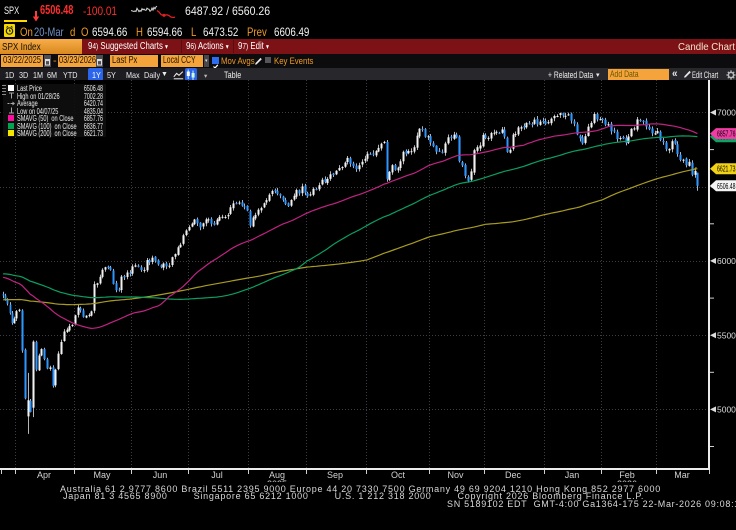 This screenshot has height=530, width=736. What do you see at coordinates (726, 186) in the screenshot?
I see `svg-text: 6506.48` at bounding box center [726, 186].